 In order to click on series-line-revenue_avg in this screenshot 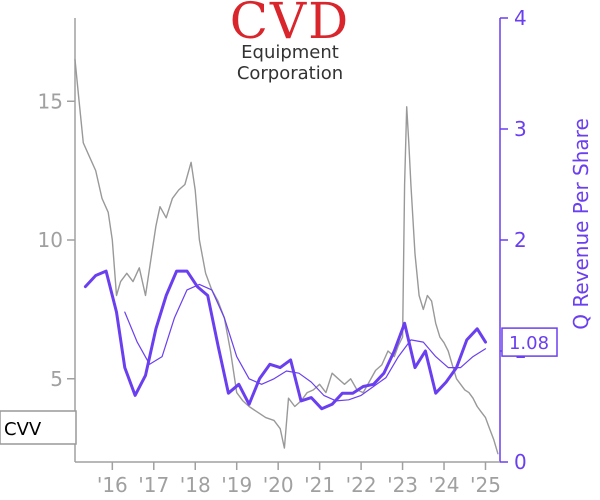, I will do `click(305, 342)`.